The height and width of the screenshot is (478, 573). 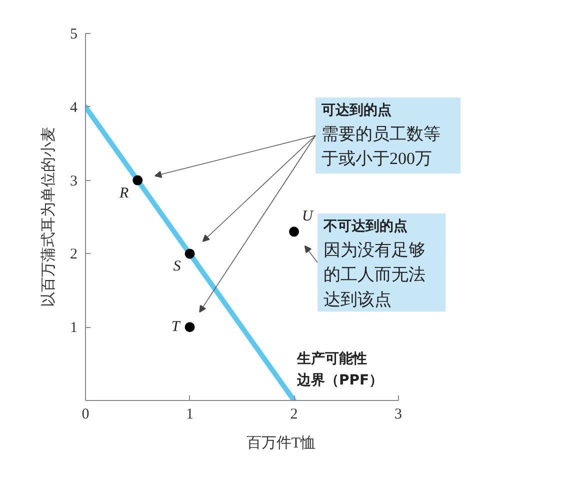 What do you see at coordinates (74, 108) in the screenshot?
I see `y-tick-label: 4` at bounding box center [74, 108].